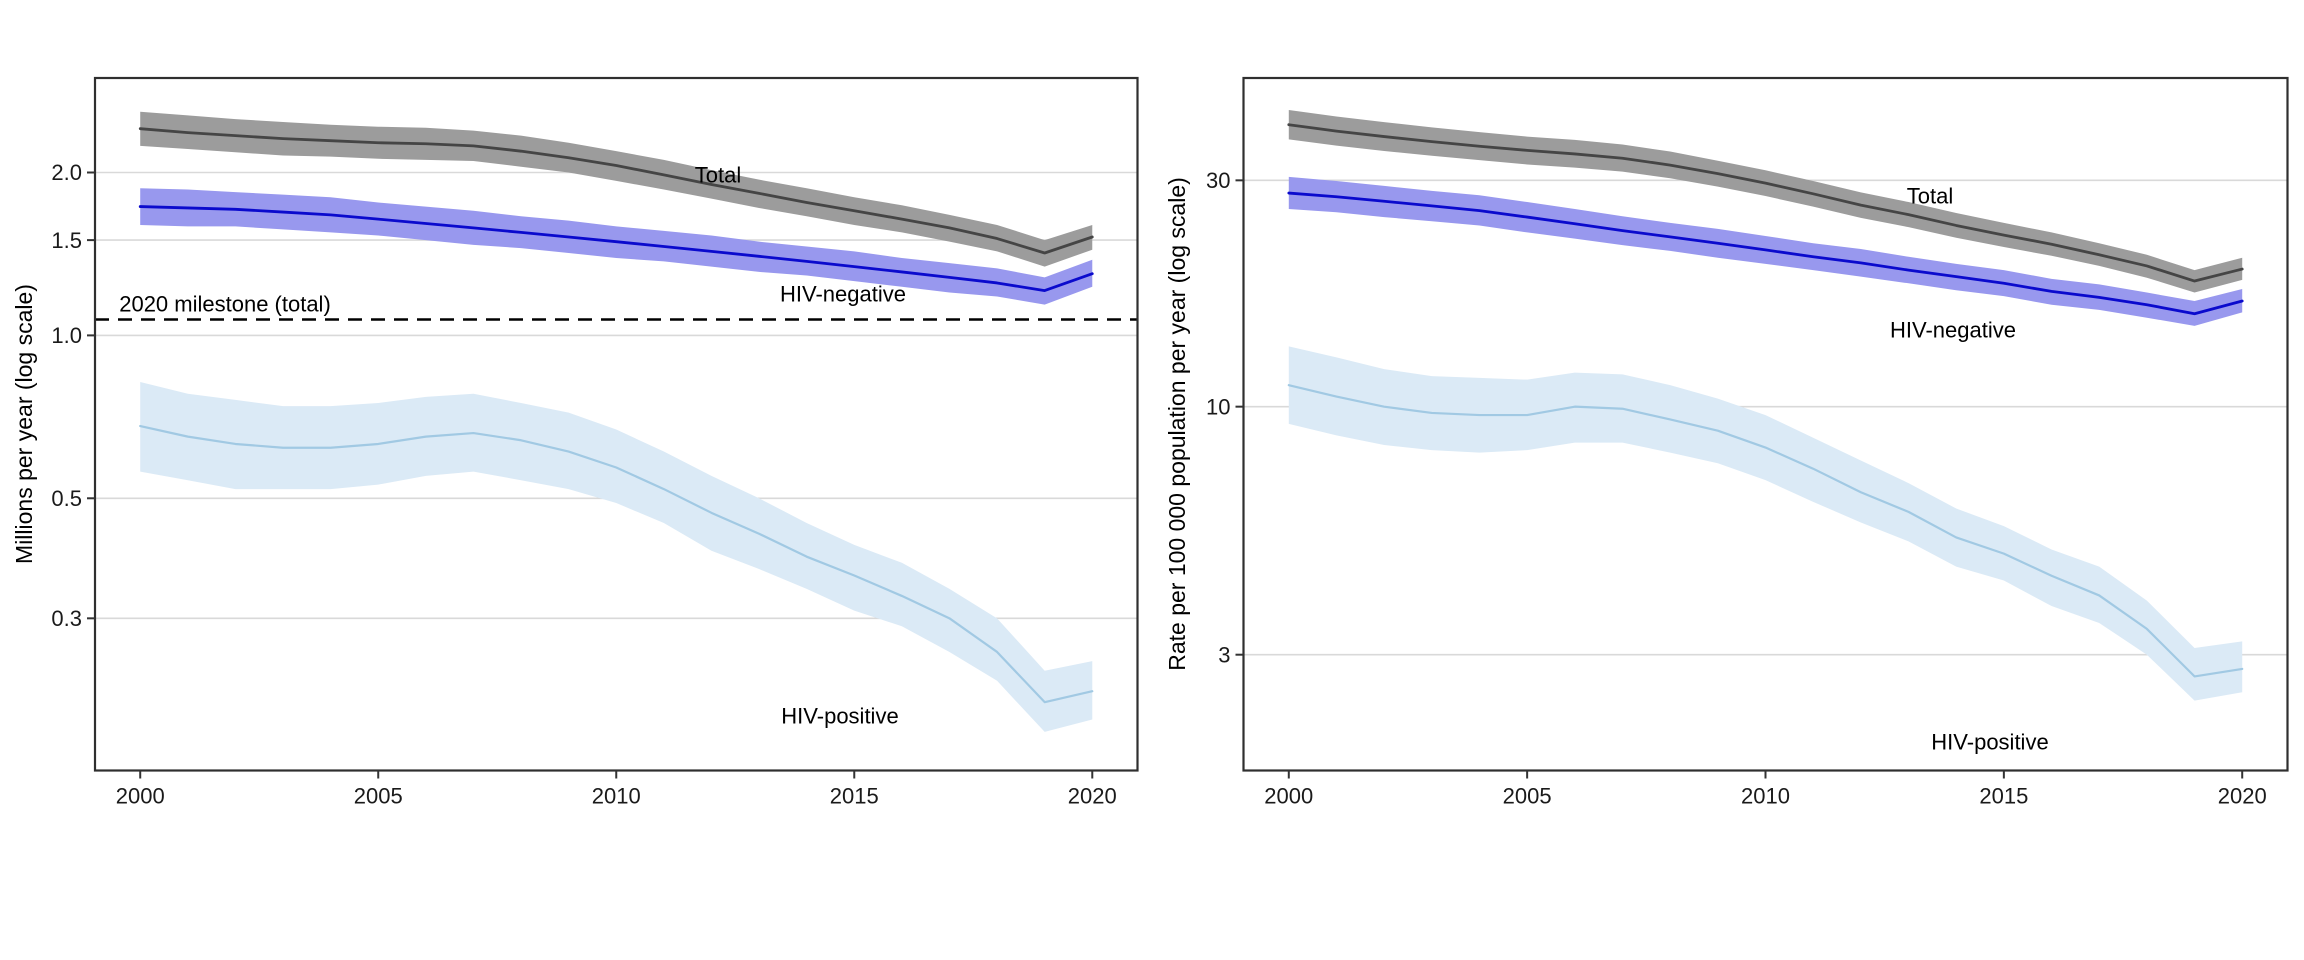 This screenshot has height=960, width=2304. Describe the element at coordinates (1218, 406) in the screenshot. I see `y-tick-label: 10` at that location.